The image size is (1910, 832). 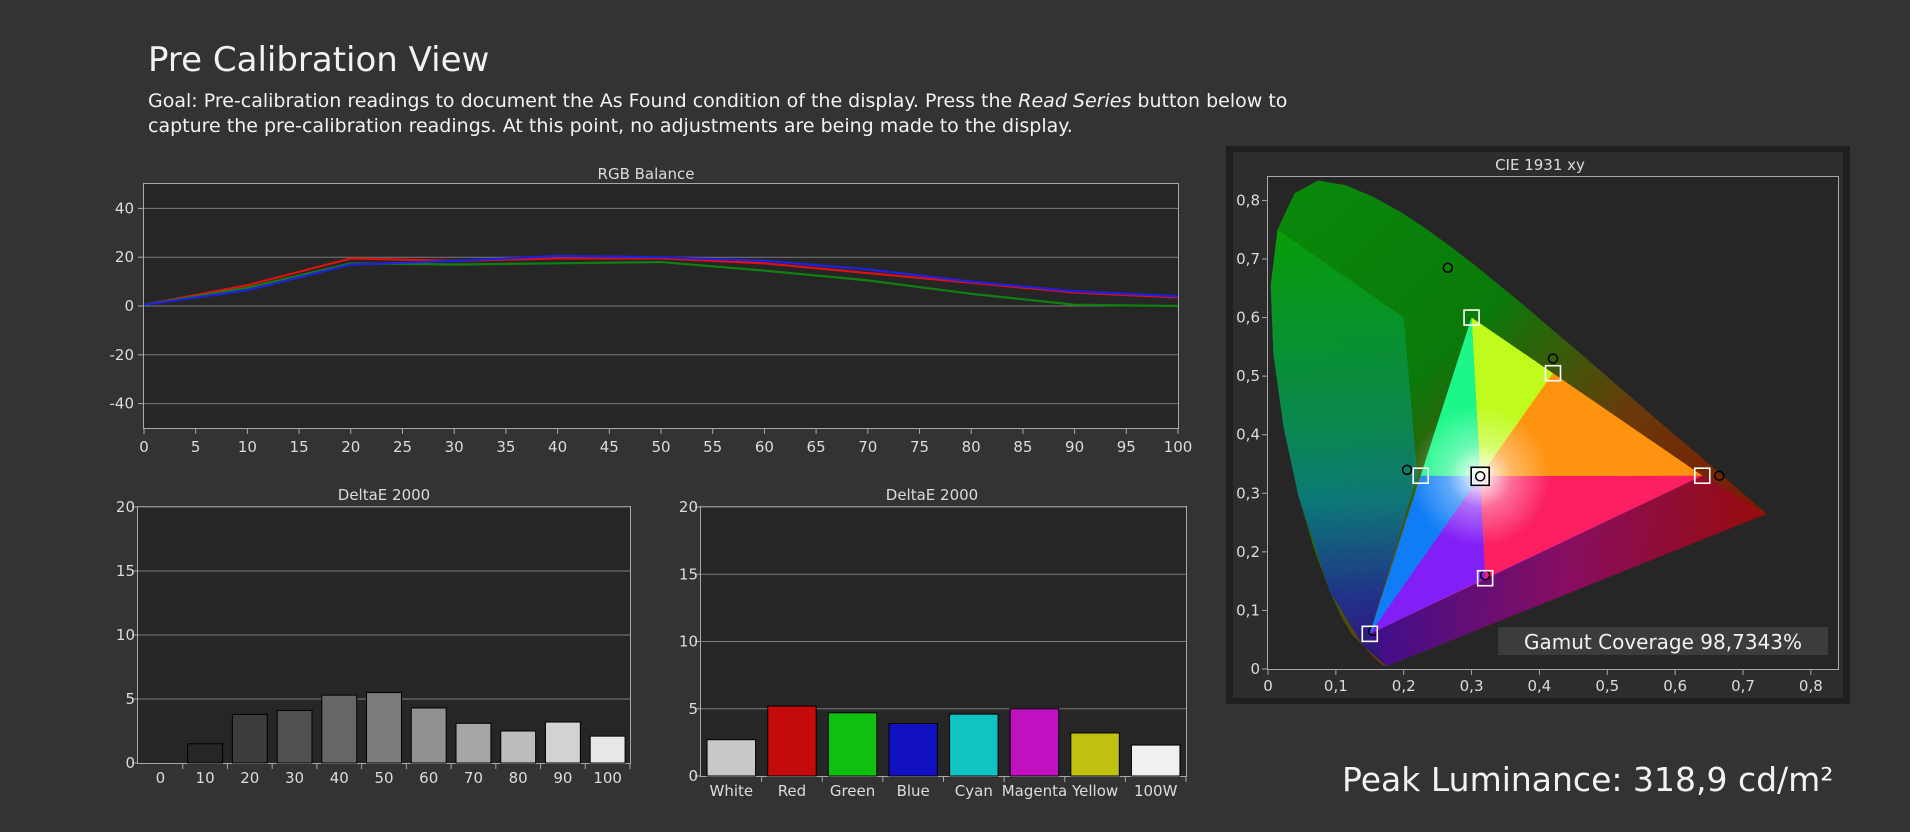 What do you see at coordinates (1248, 552) in the screenshot?
I see `cie-y-tick-label: 0,2` at bounding box center [1248, 552].